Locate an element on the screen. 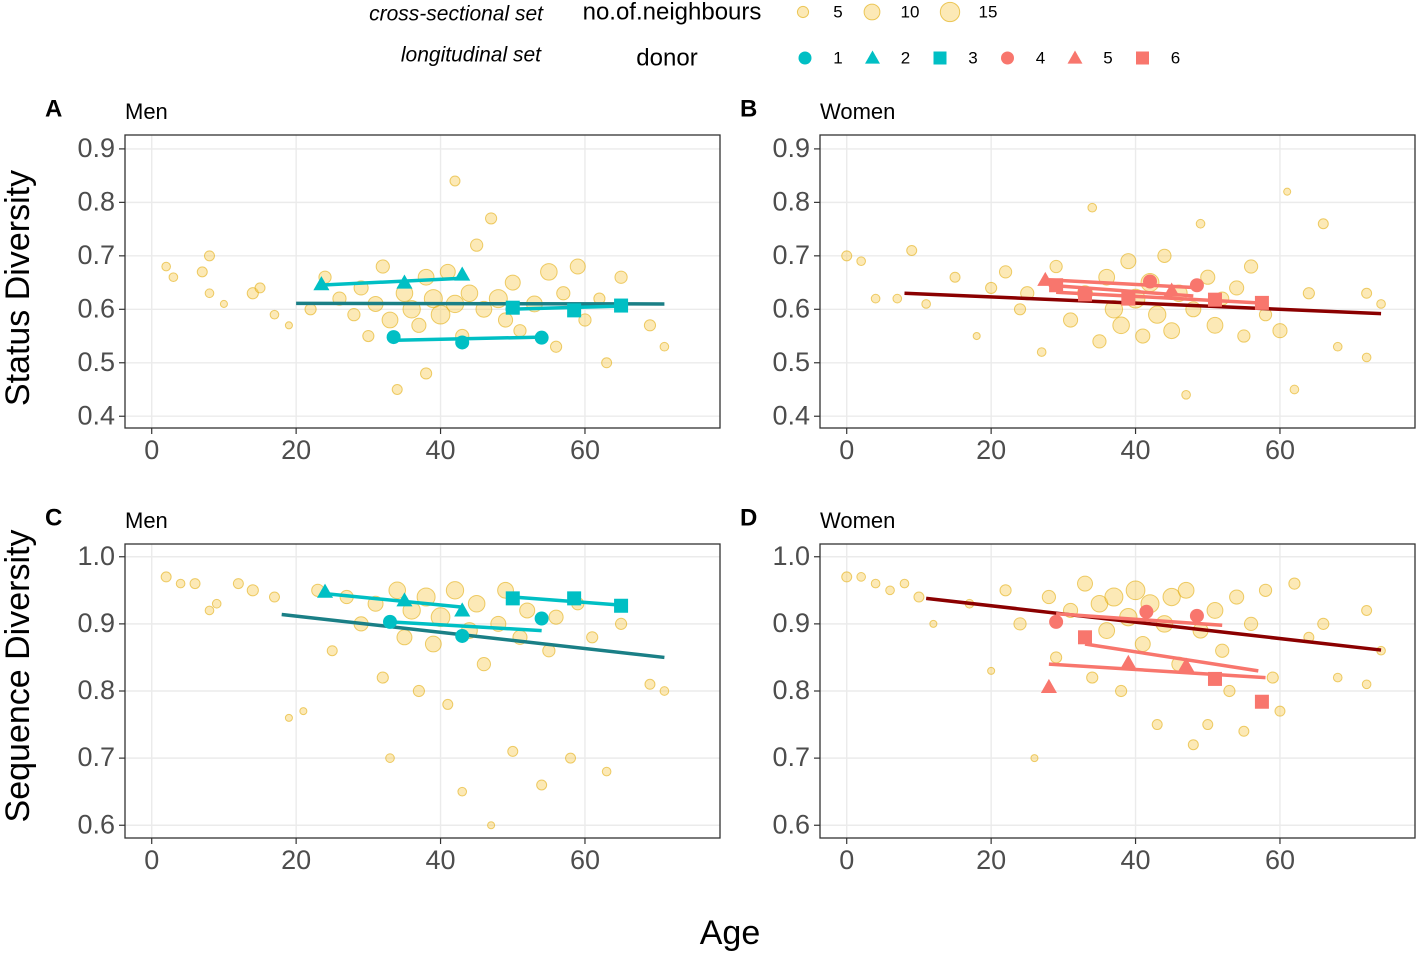 The image size is (1417, 954). legend-label: 2 is located at coordinates (905, 57).